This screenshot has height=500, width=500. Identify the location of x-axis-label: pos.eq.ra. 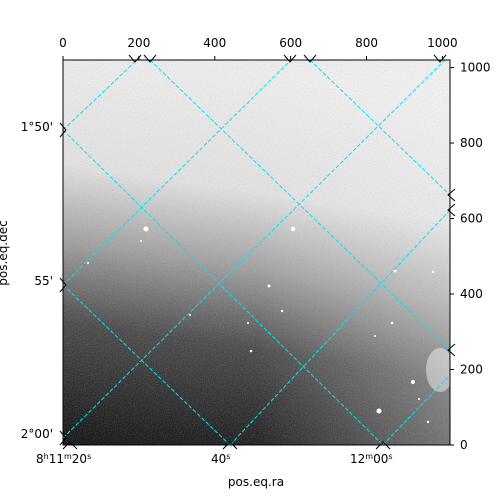
(256, 482).